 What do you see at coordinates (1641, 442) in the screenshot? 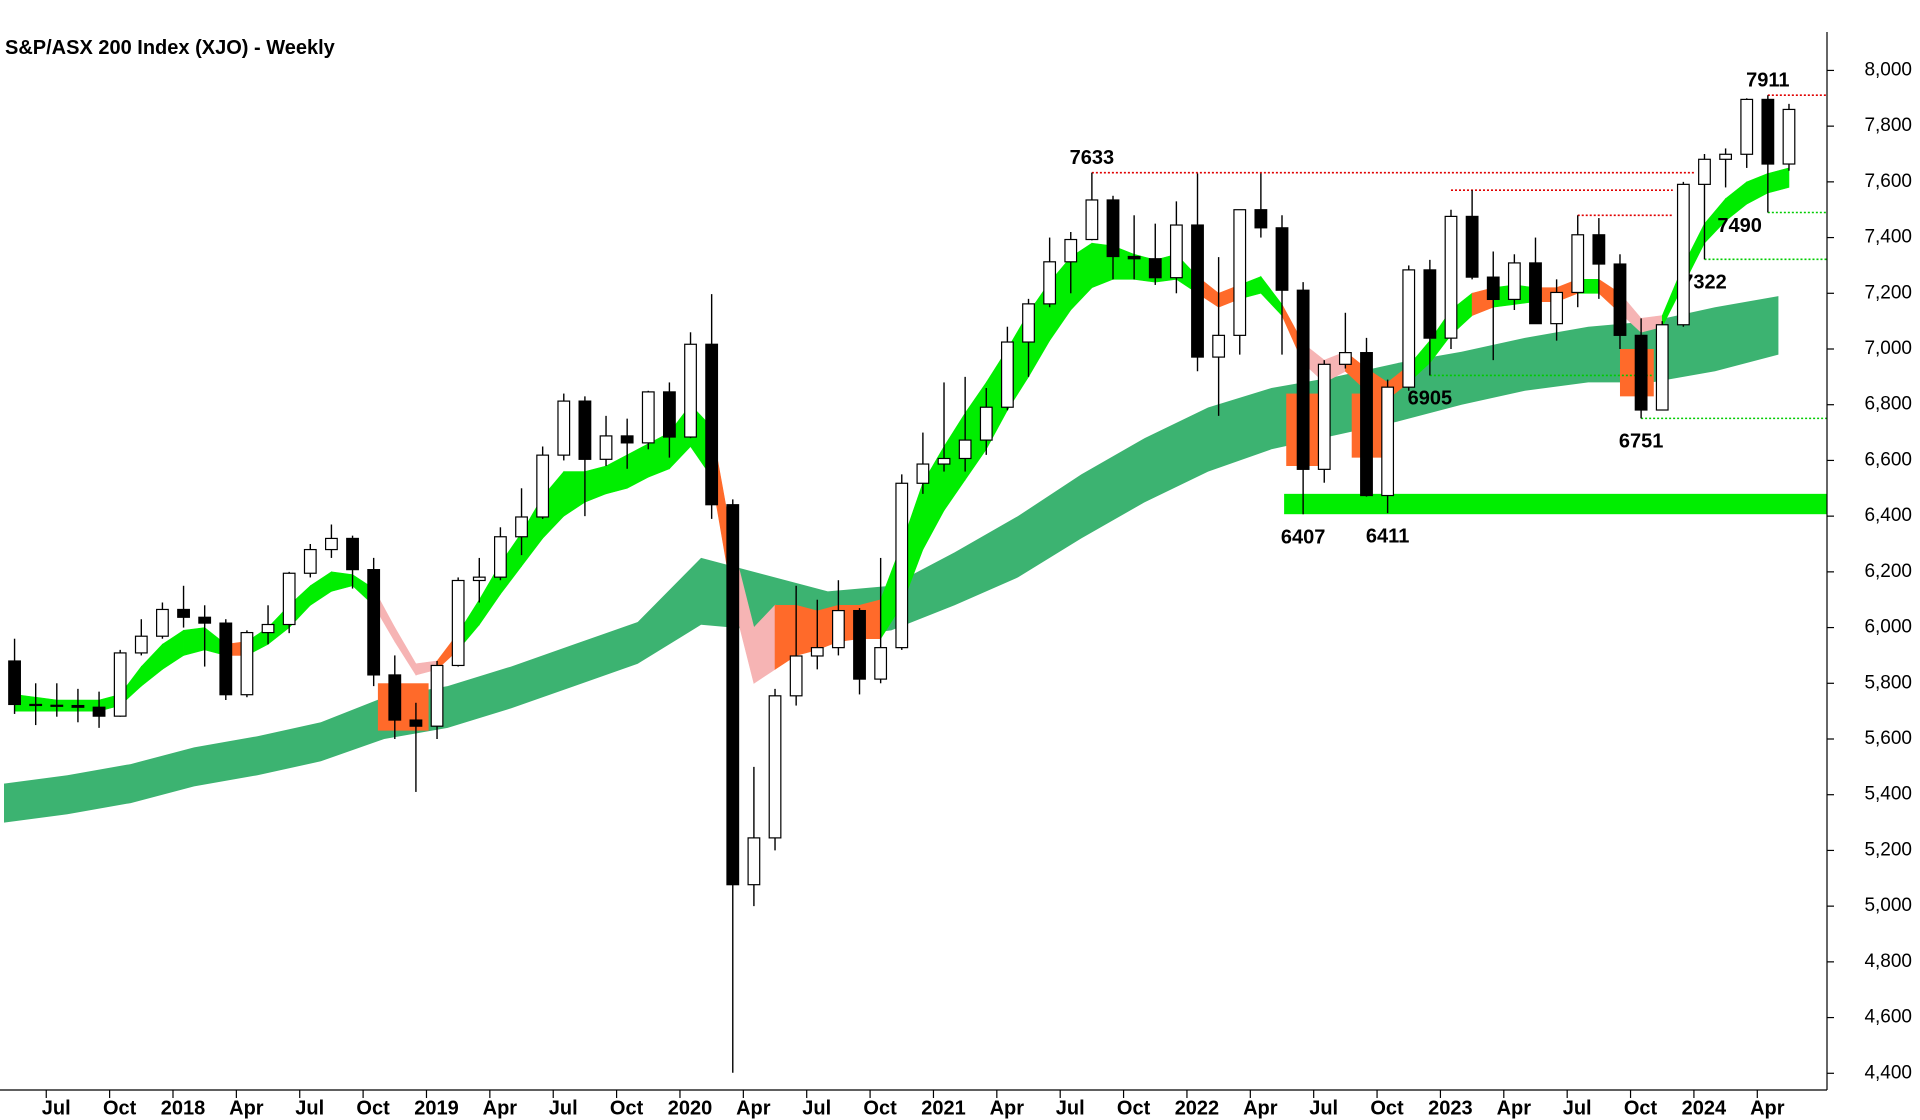
I see `level-label: 6751` at bounding box center [1641, 442].